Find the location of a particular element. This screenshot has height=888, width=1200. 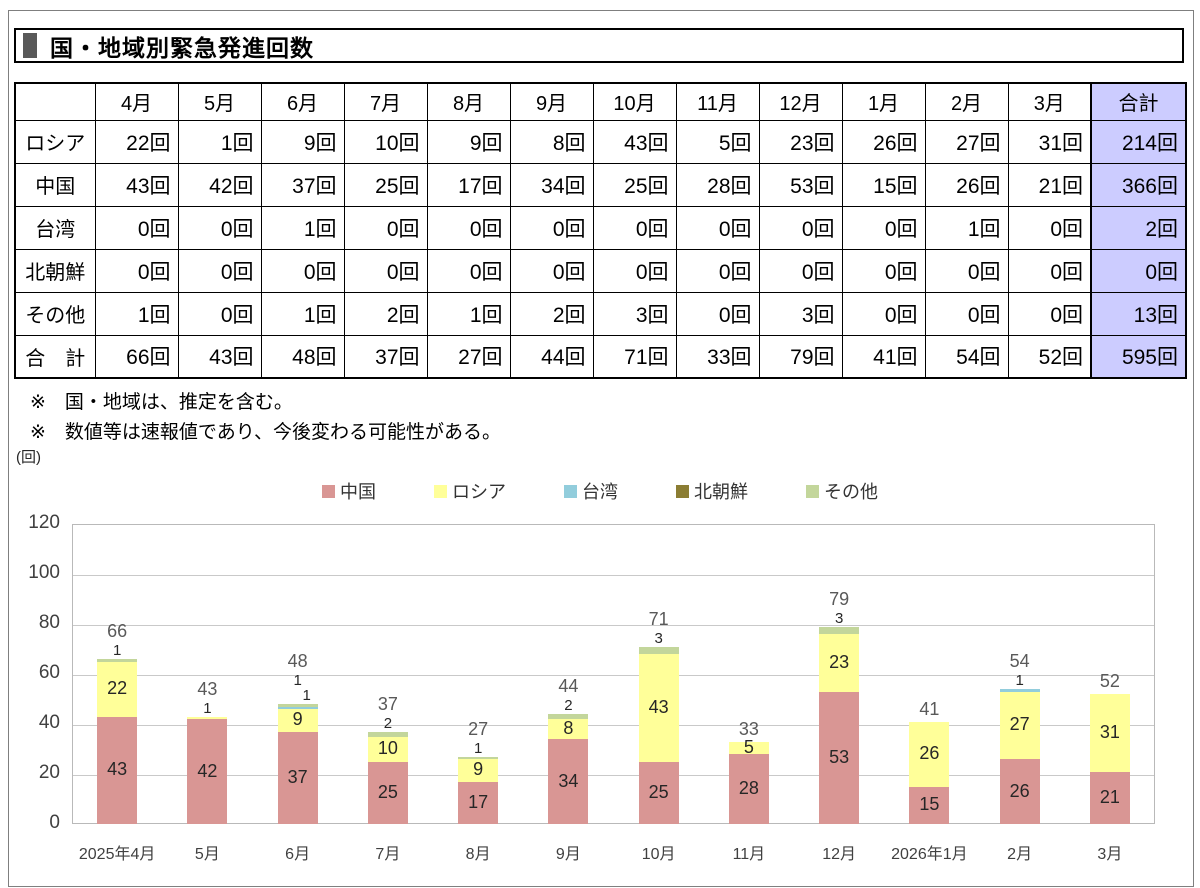

table-cell: 26回 is located at coordinates (966, 184).